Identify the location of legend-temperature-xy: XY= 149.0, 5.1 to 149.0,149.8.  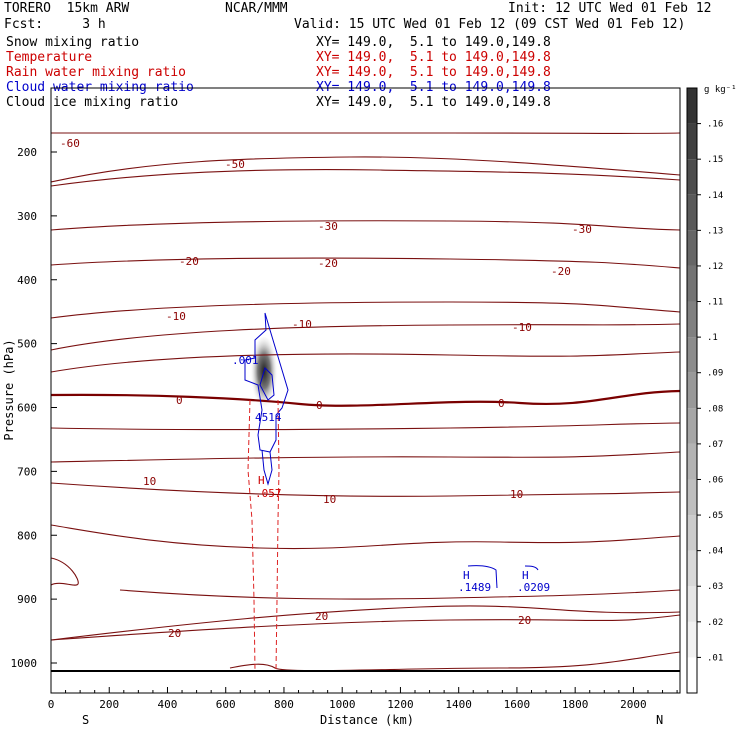
(433, 57).